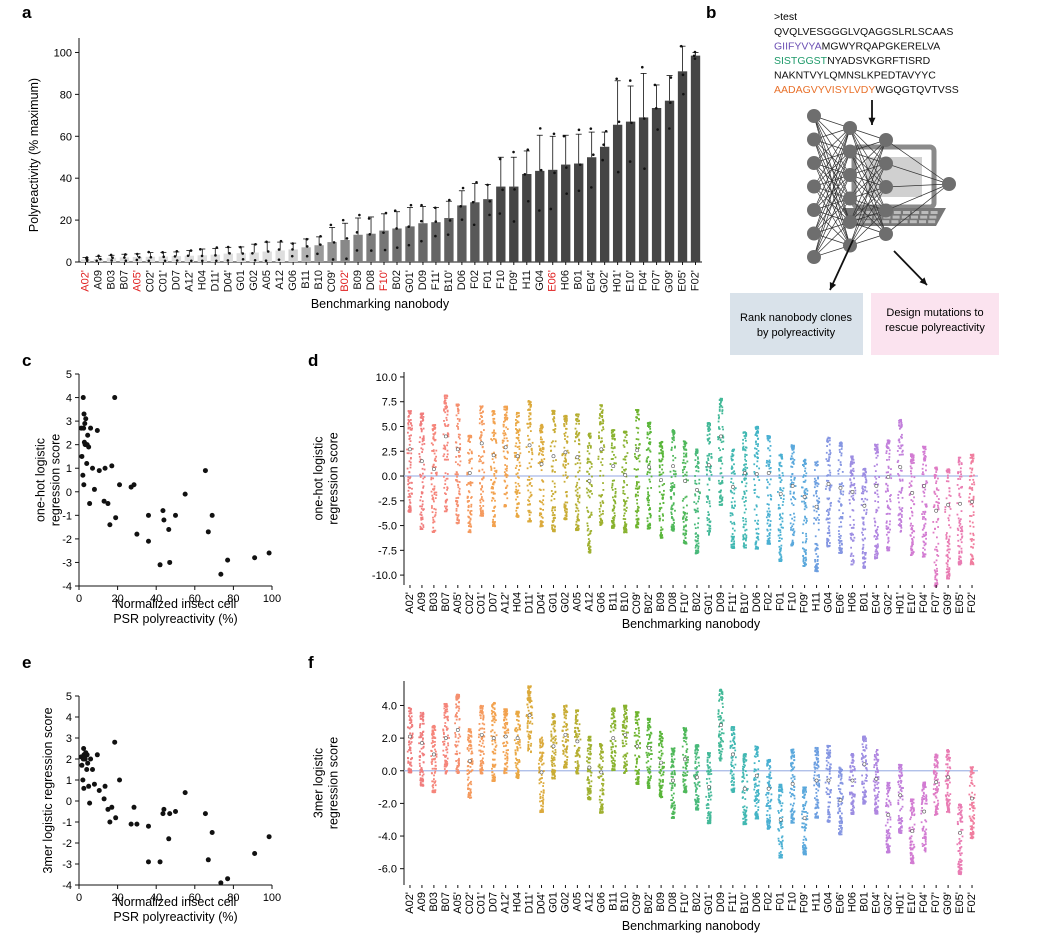 This screenshot has width=1053, height=944. I want to click on bar, so click(449, 240).